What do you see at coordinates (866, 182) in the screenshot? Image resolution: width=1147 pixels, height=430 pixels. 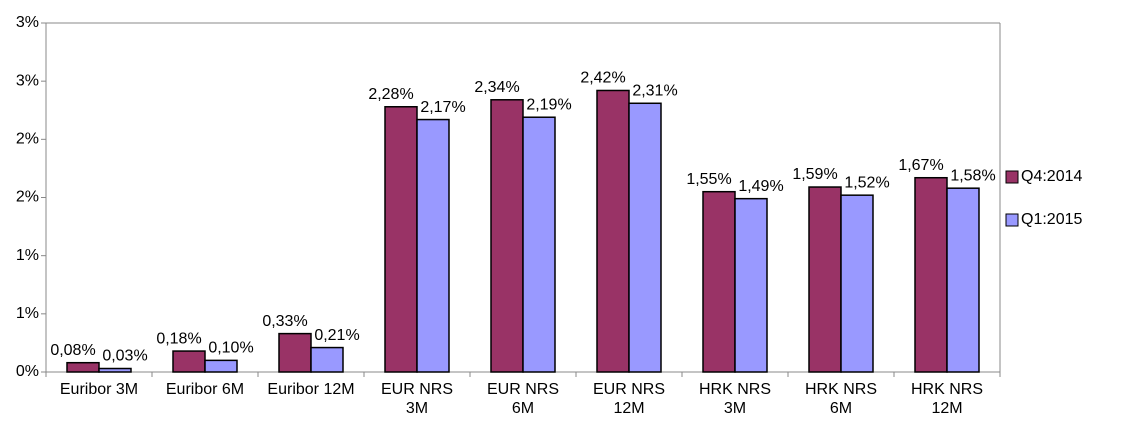 I see `data-label: 1,52%` at bounding box center [866, 182].